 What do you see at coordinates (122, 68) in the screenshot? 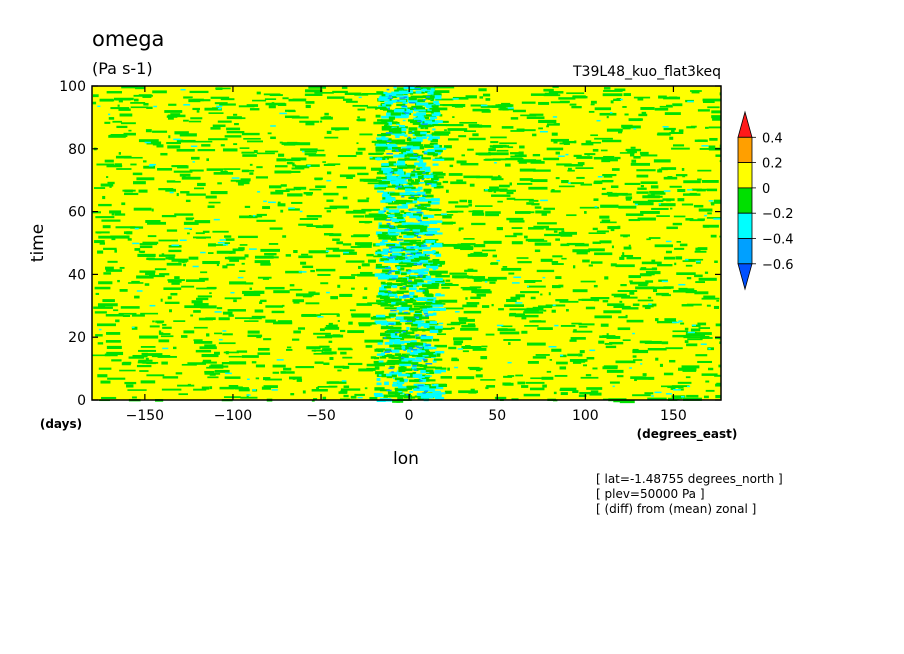
I see `chart-subtitle: (Pa s-1)` at bounding box center [122, 68].